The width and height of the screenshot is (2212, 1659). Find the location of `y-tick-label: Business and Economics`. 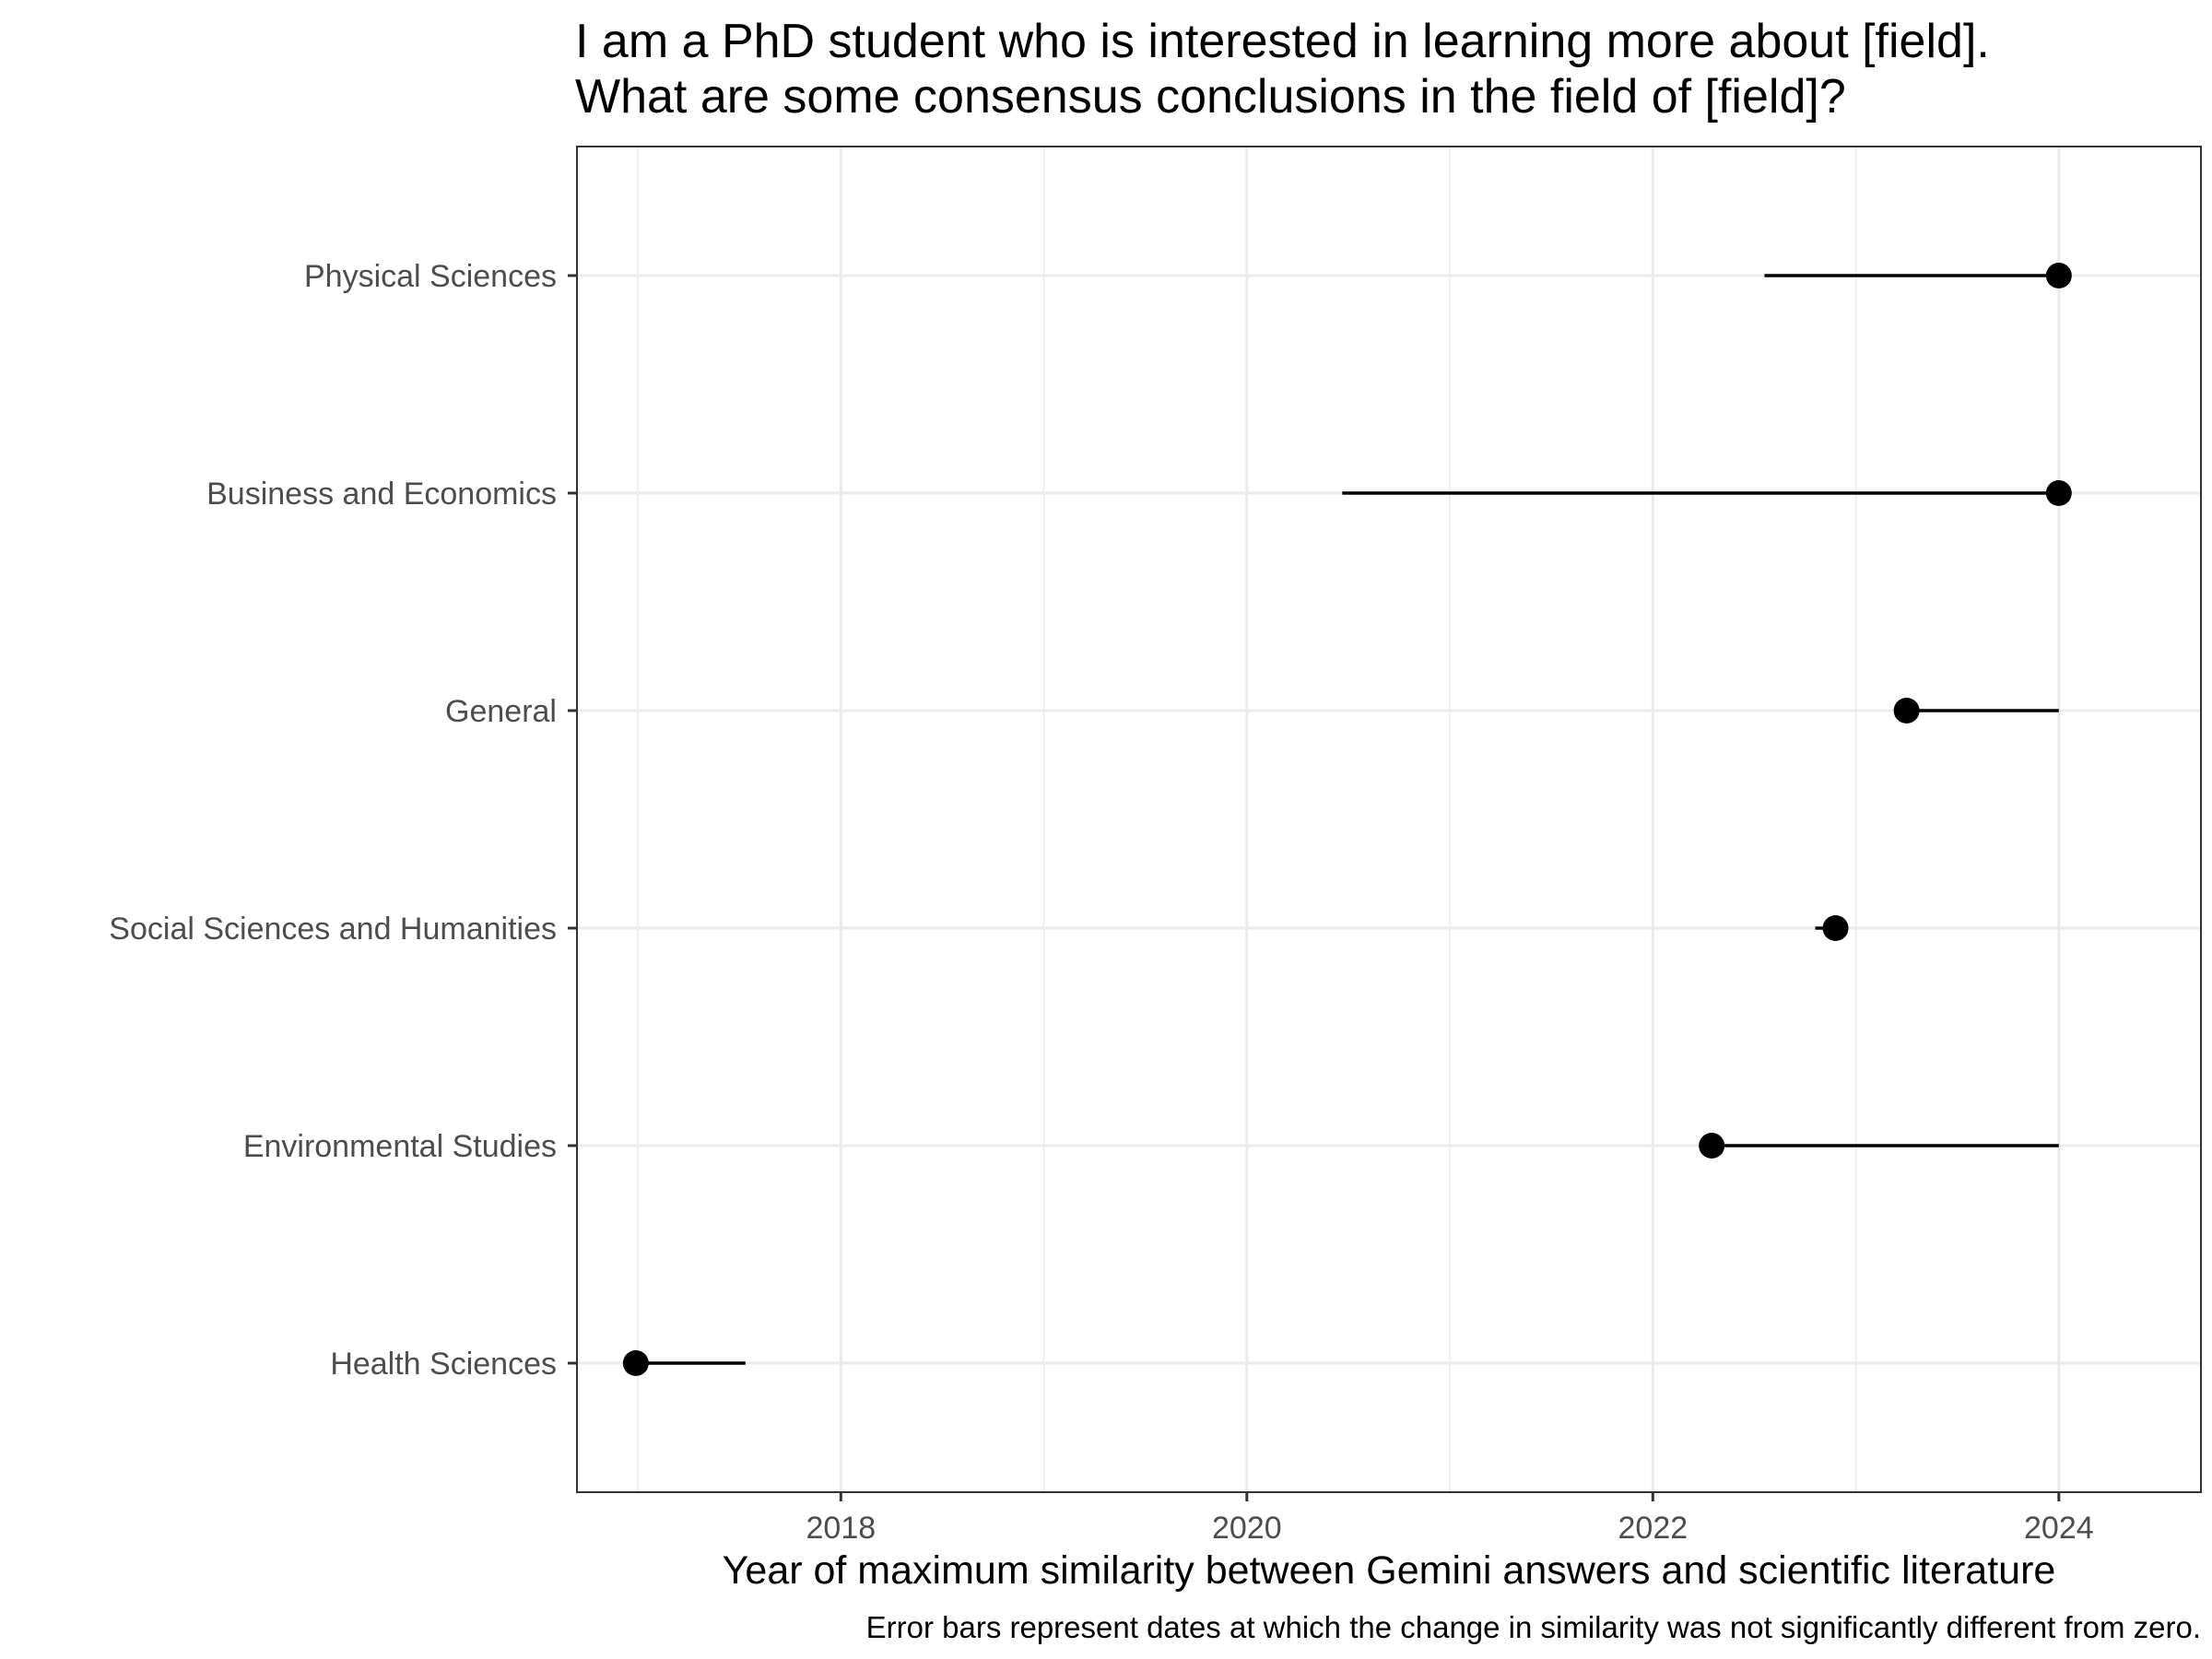

y-tick-label: Business and Economics is located at coordinates (381, 494).